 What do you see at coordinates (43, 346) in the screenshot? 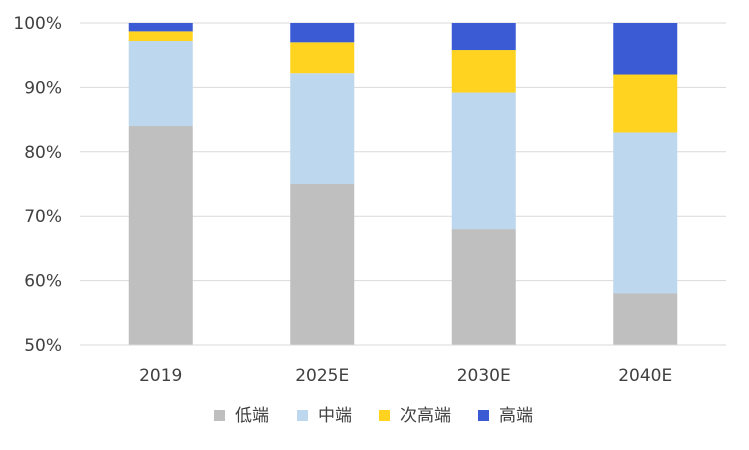
I see `y-tick-label: 50%` at bounding box center [43, 346].